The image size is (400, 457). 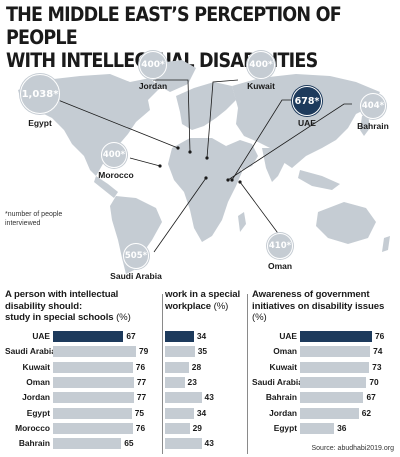 What do you see at coordinates (153, 86) in the screenshot?
I see `bubble-label-jordan: Jordan` at bounding box center [153, 86].